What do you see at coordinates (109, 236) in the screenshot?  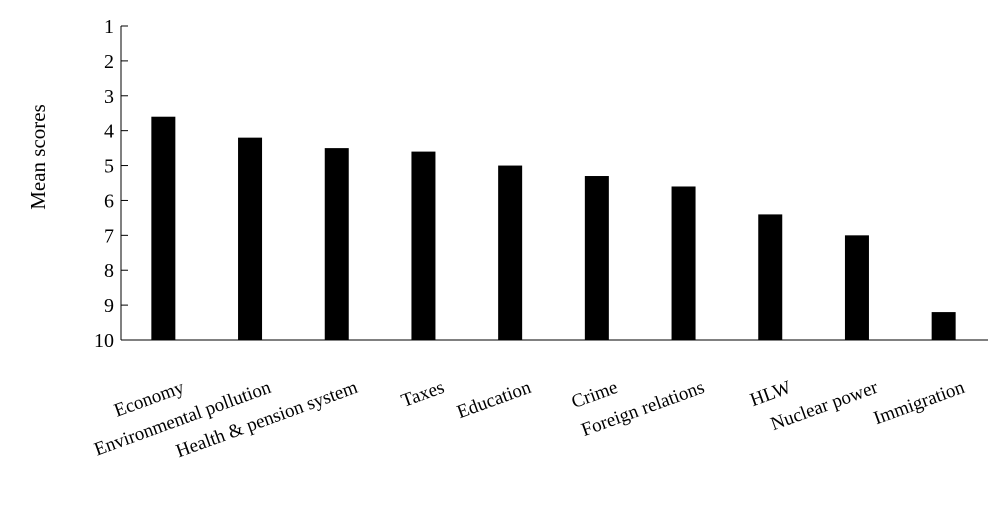 I see `y-tick-label: 7` at bounding box center [109, 236].